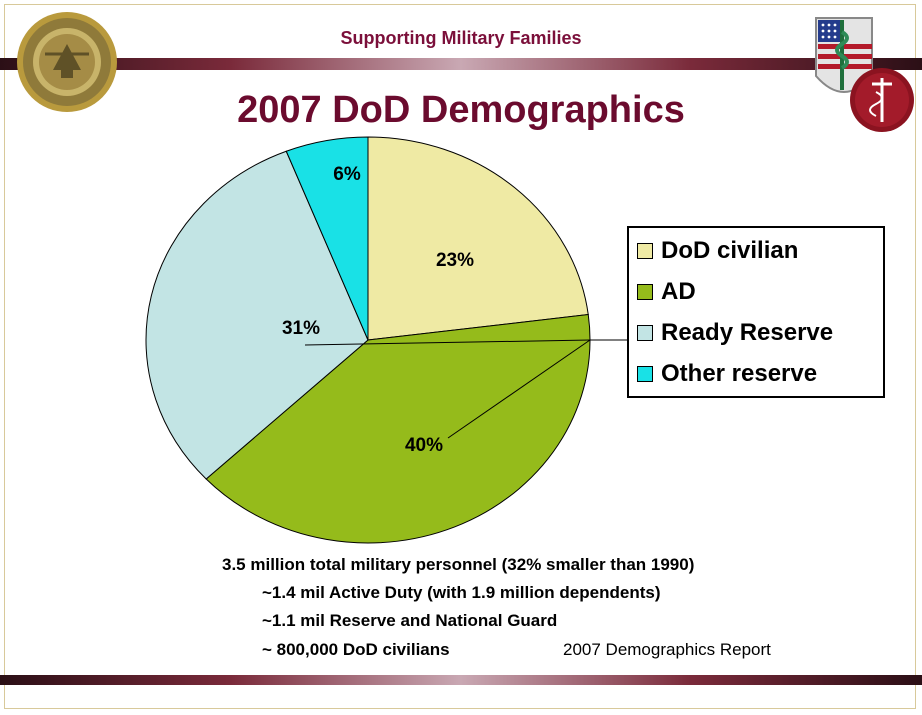 This screenshot has width=922, height=715. I want to click on legend-item-dod-civilian: DoD civilian, so click(717, 251).